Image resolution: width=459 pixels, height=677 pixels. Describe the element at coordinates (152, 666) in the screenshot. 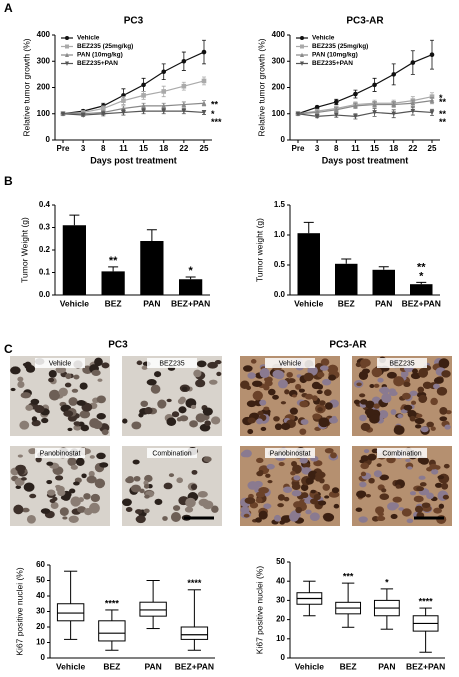

I see `x-tick-label: PAN` at that location.